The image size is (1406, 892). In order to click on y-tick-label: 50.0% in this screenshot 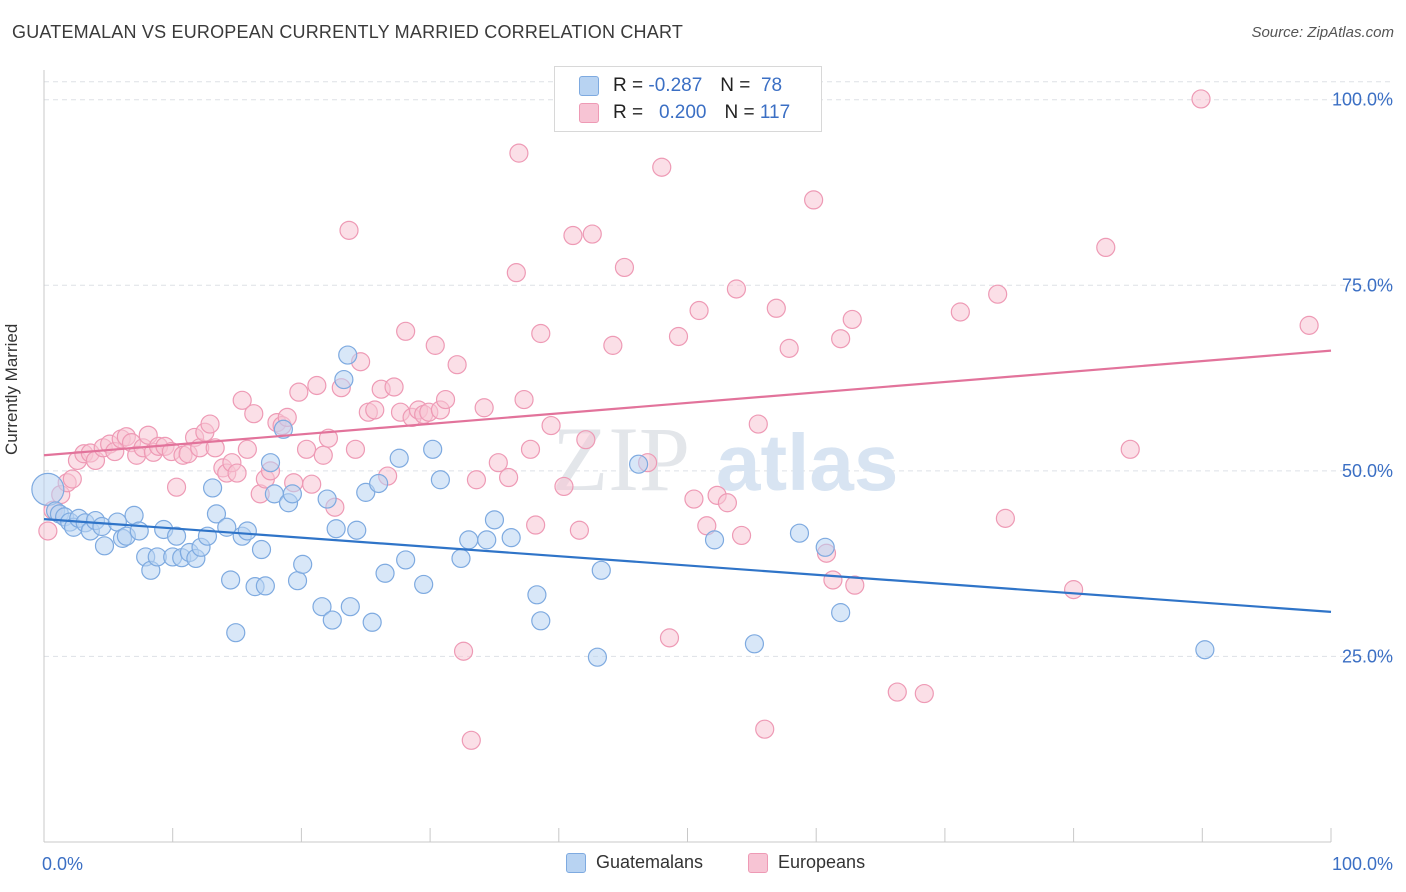, I will do `click(1367, 471)`.